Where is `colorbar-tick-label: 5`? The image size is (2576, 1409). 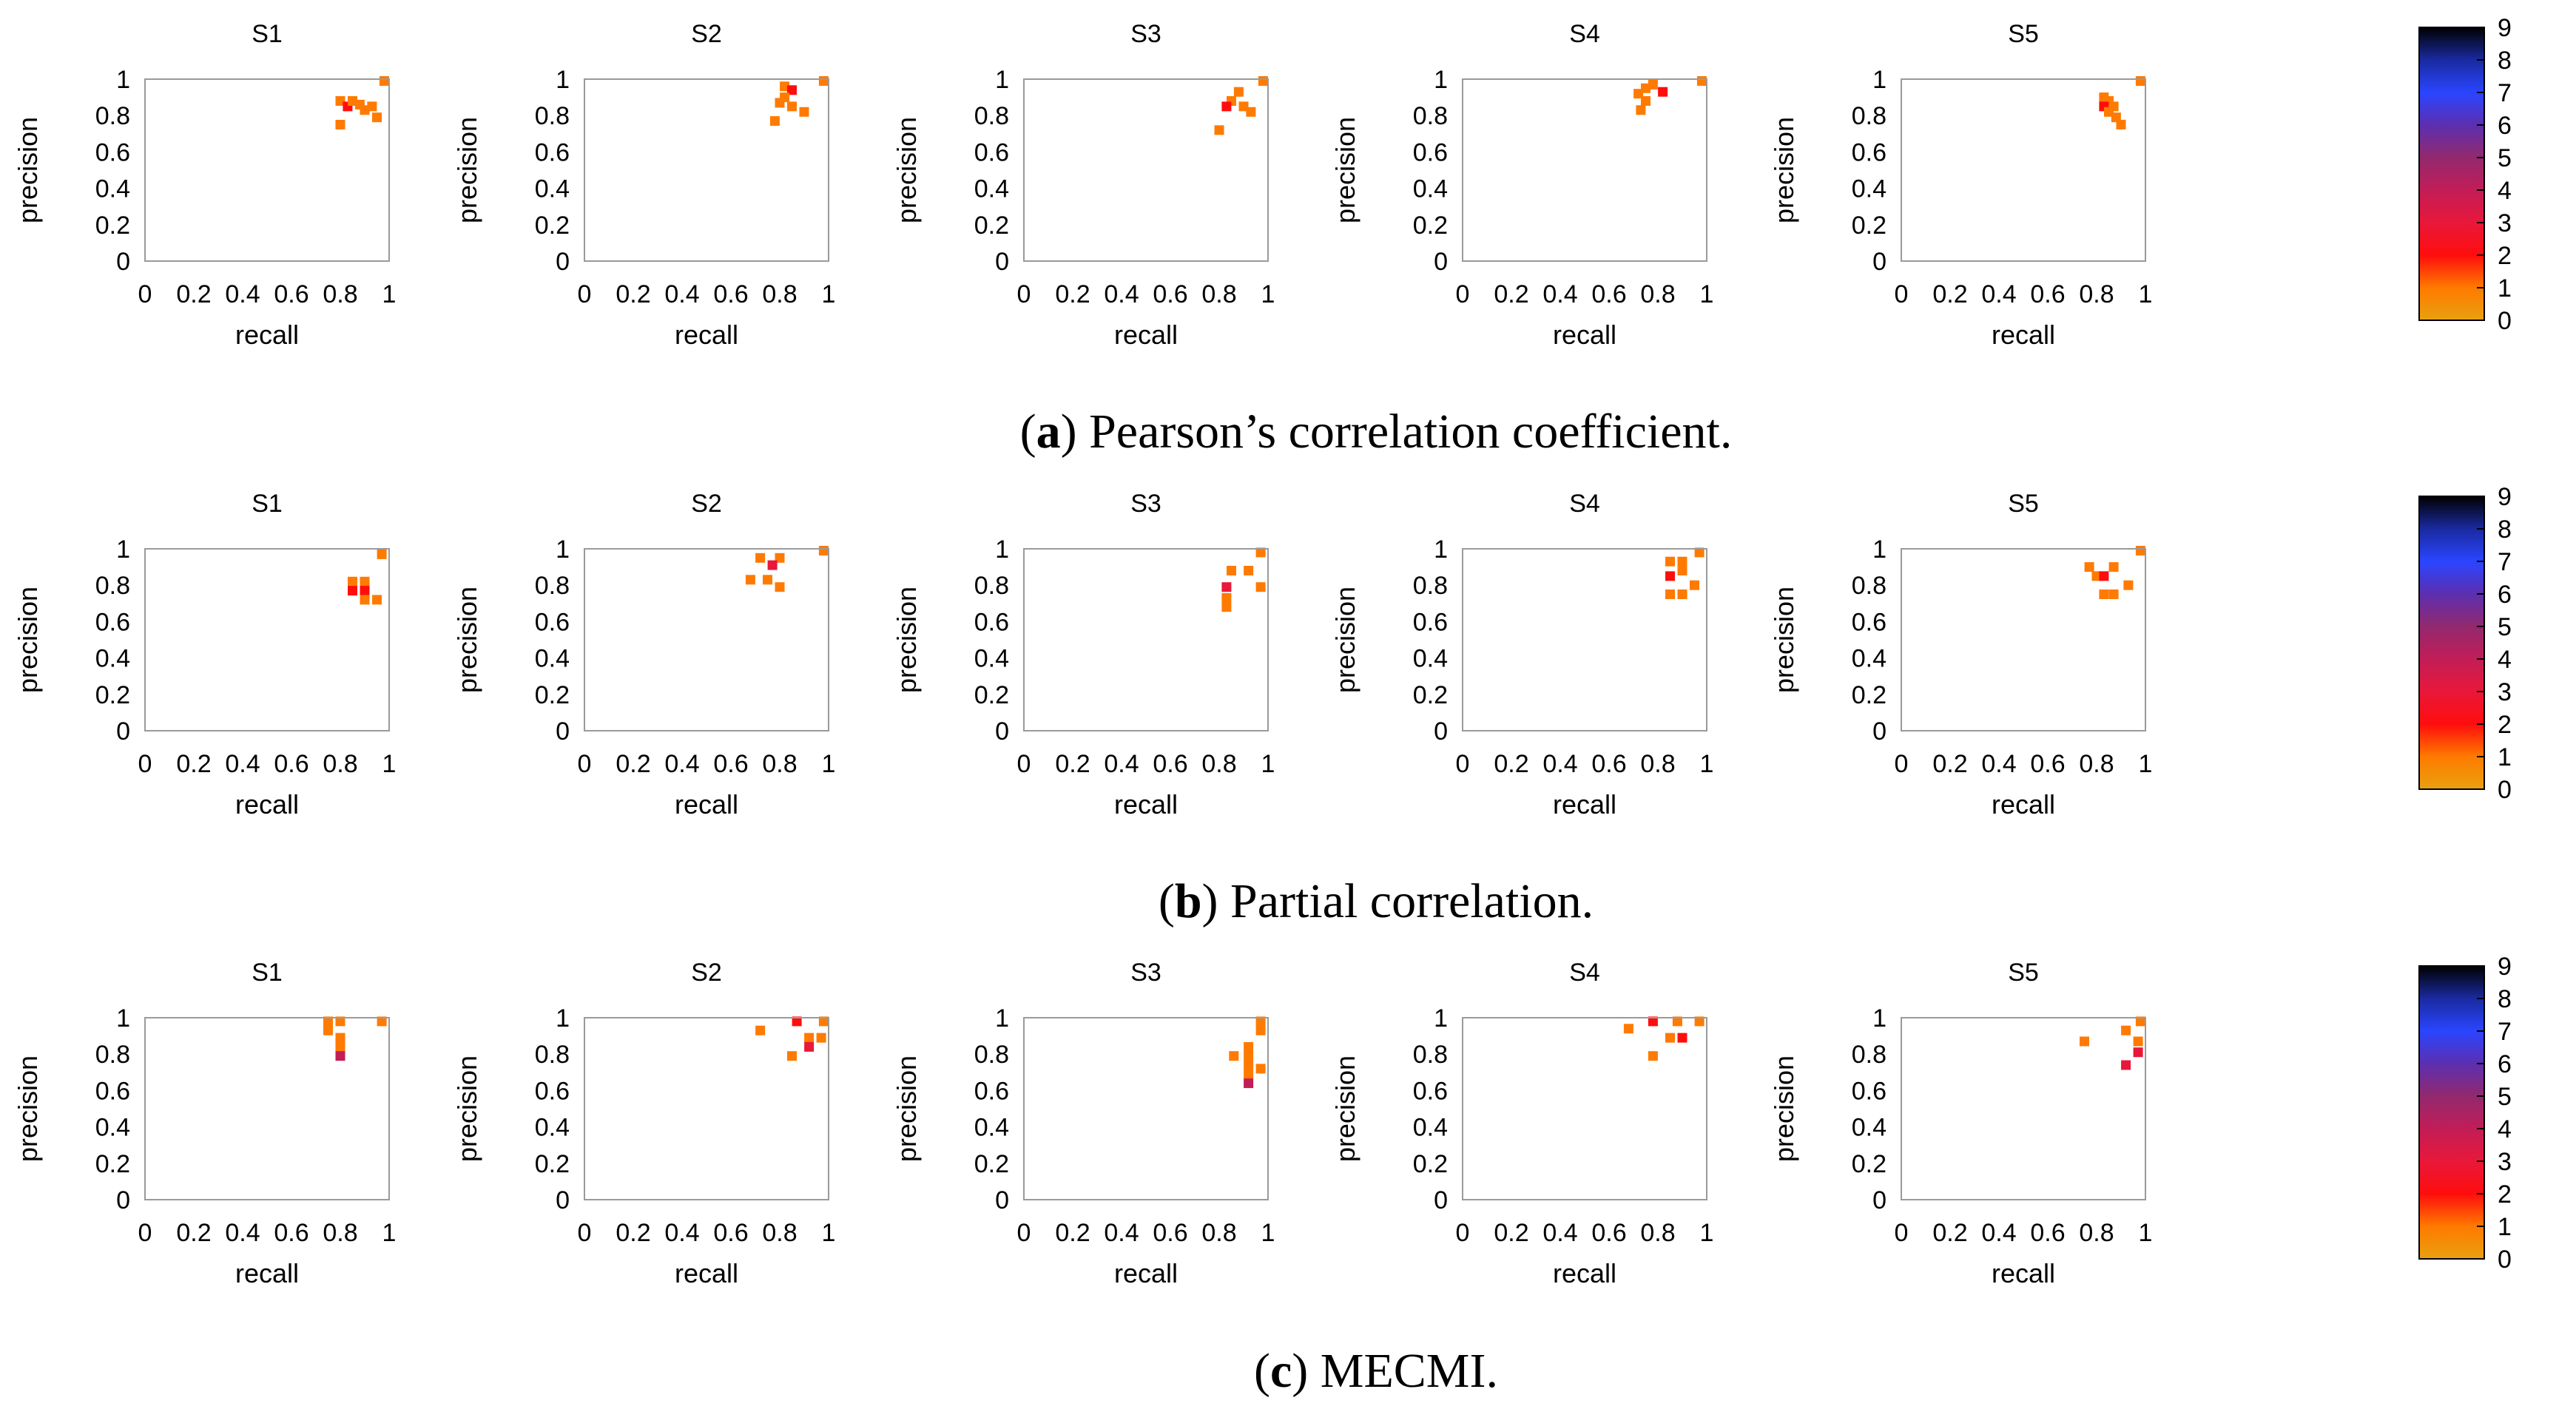 colorbar-tick-label: 5 is located at coordinates (2505, 1097).